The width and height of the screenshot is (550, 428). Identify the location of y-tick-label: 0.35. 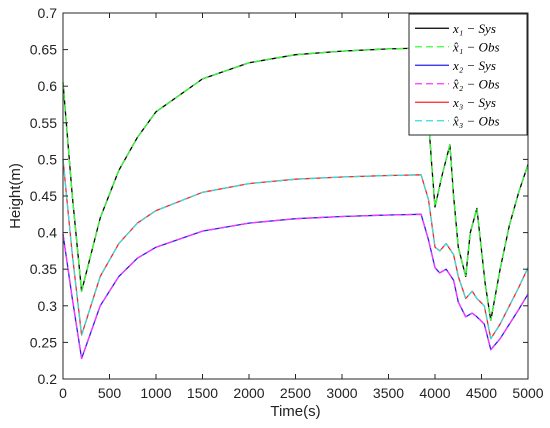
(43, 269).